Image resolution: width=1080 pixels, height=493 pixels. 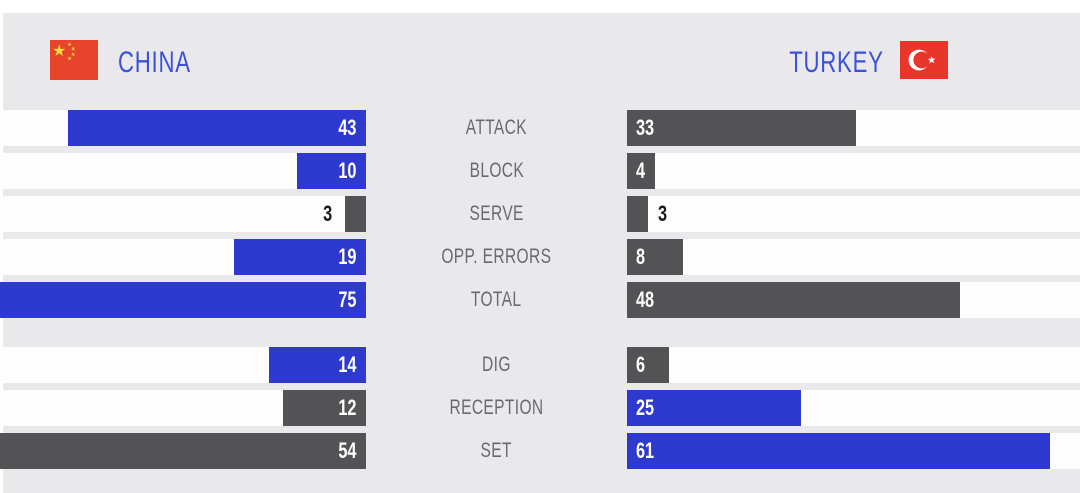 I want to click on category-label-opp-errors: OPP. ERRORS, so click(x=496, y=256).